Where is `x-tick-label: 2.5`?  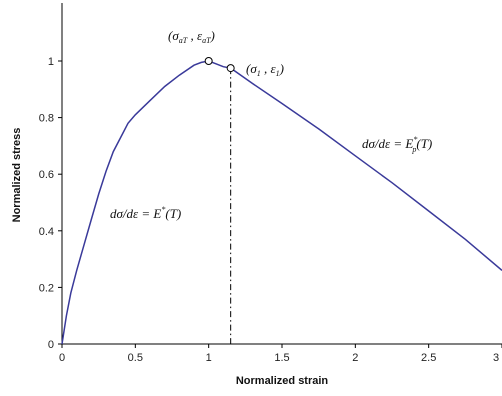
x-tick-label: 2.5 is located at coordinates (428, 358).